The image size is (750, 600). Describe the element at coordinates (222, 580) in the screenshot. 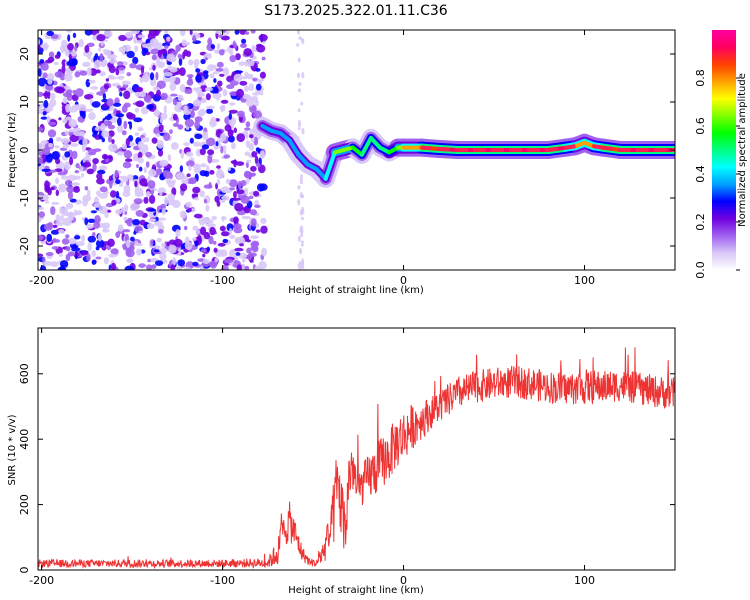

I see `x-tick-label: -100` at that location.